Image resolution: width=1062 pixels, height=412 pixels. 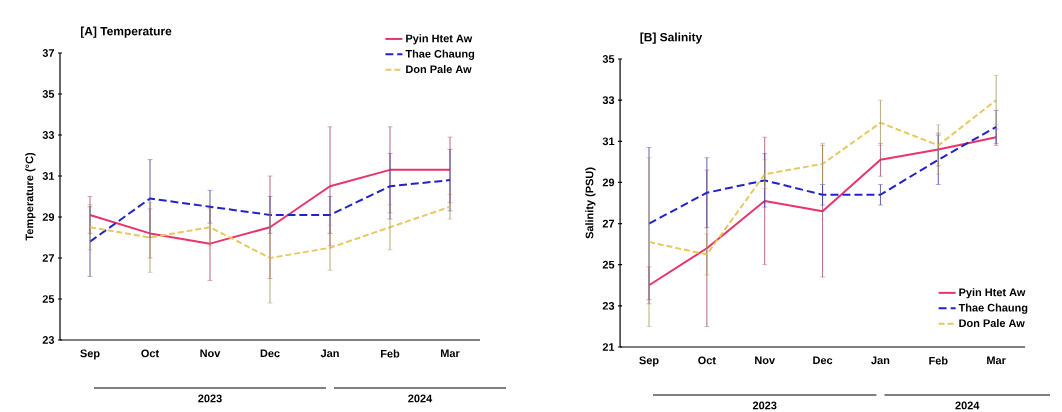 What do you see at coordinates (671, 38) in the screenshot?
I see `chart-title: [B] Salinity` at bounding box center [671, 38].